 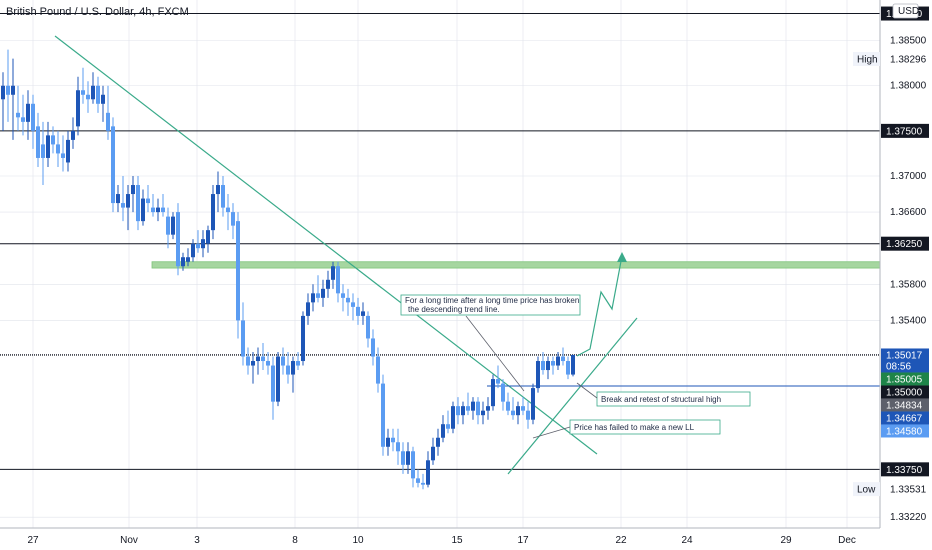 What do you see at coordinates (587, 390) in the screenshot?
I see `annotation-arrow-retest` at bounding box center [587, 390].